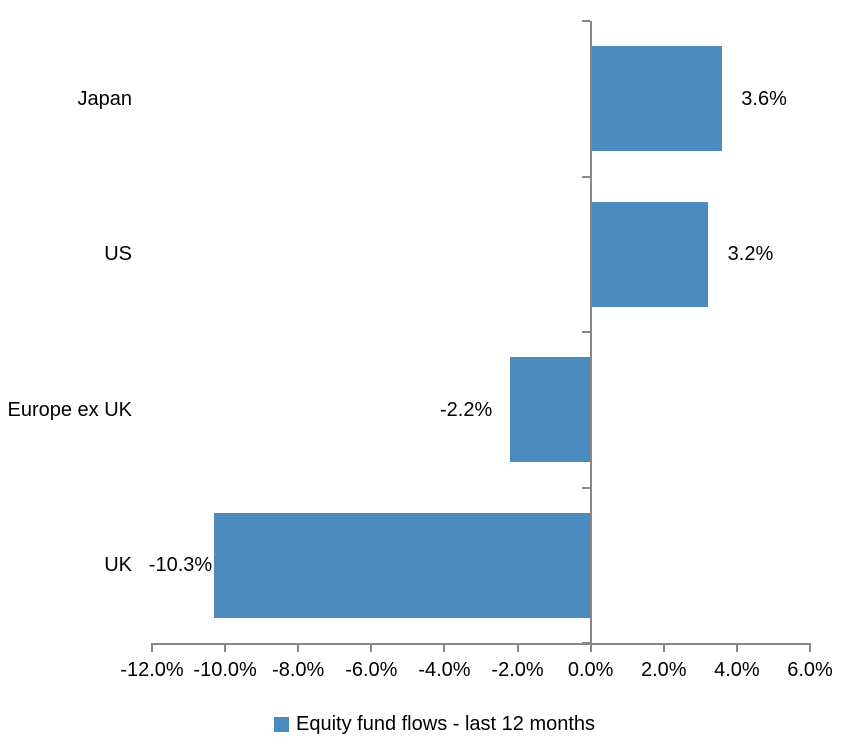  What do you see at coordinates (649, 254) in the screenshot?
I see `bar-us` at bounding box center [649, 254].